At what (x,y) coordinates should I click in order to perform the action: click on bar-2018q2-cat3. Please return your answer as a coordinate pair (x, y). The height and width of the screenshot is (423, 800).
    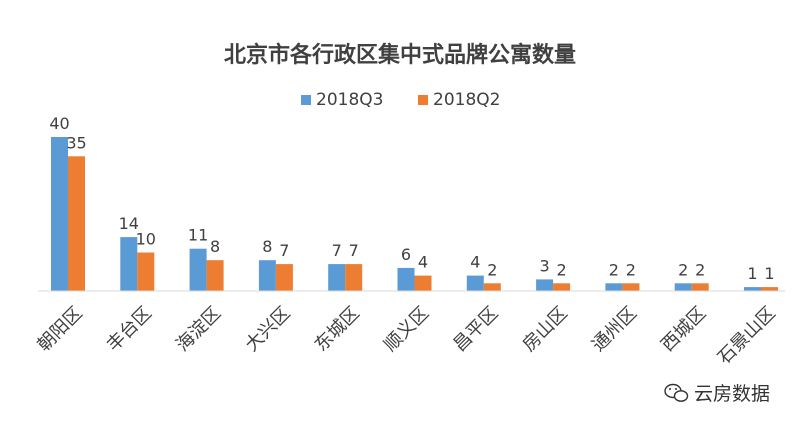
    Looking at the image, I should click on (284, 277).